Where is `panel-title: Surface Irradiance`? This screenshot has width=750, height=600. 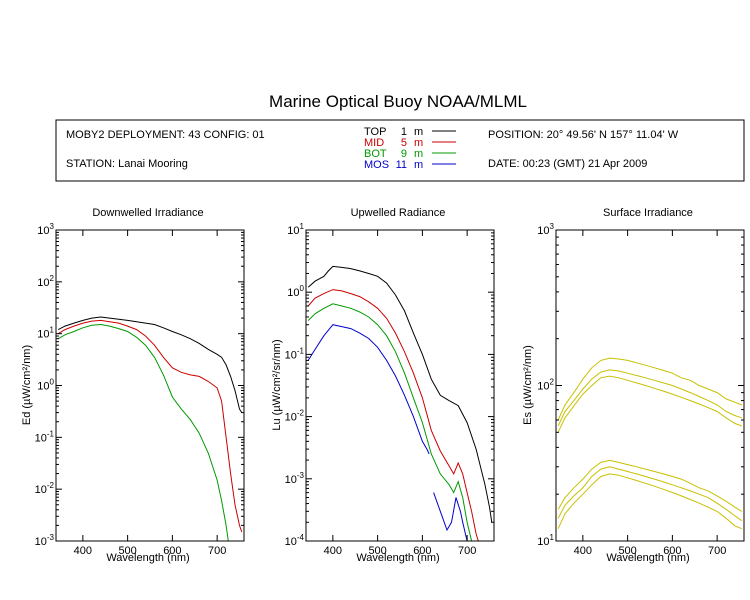
panel-title: Surface Irradiance is located at coordinates (648, 213).